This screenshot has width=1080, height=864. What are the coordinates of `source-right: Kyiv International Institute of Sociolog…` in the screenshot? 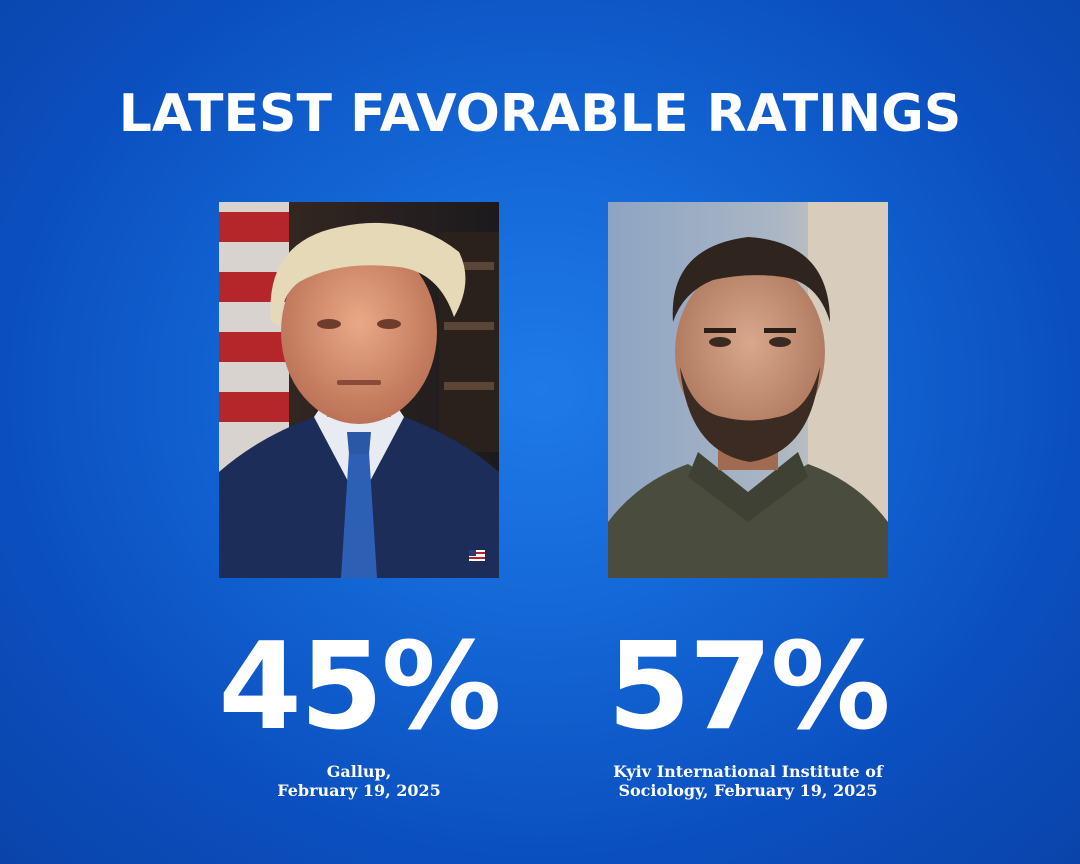 It's located at (748, 781).